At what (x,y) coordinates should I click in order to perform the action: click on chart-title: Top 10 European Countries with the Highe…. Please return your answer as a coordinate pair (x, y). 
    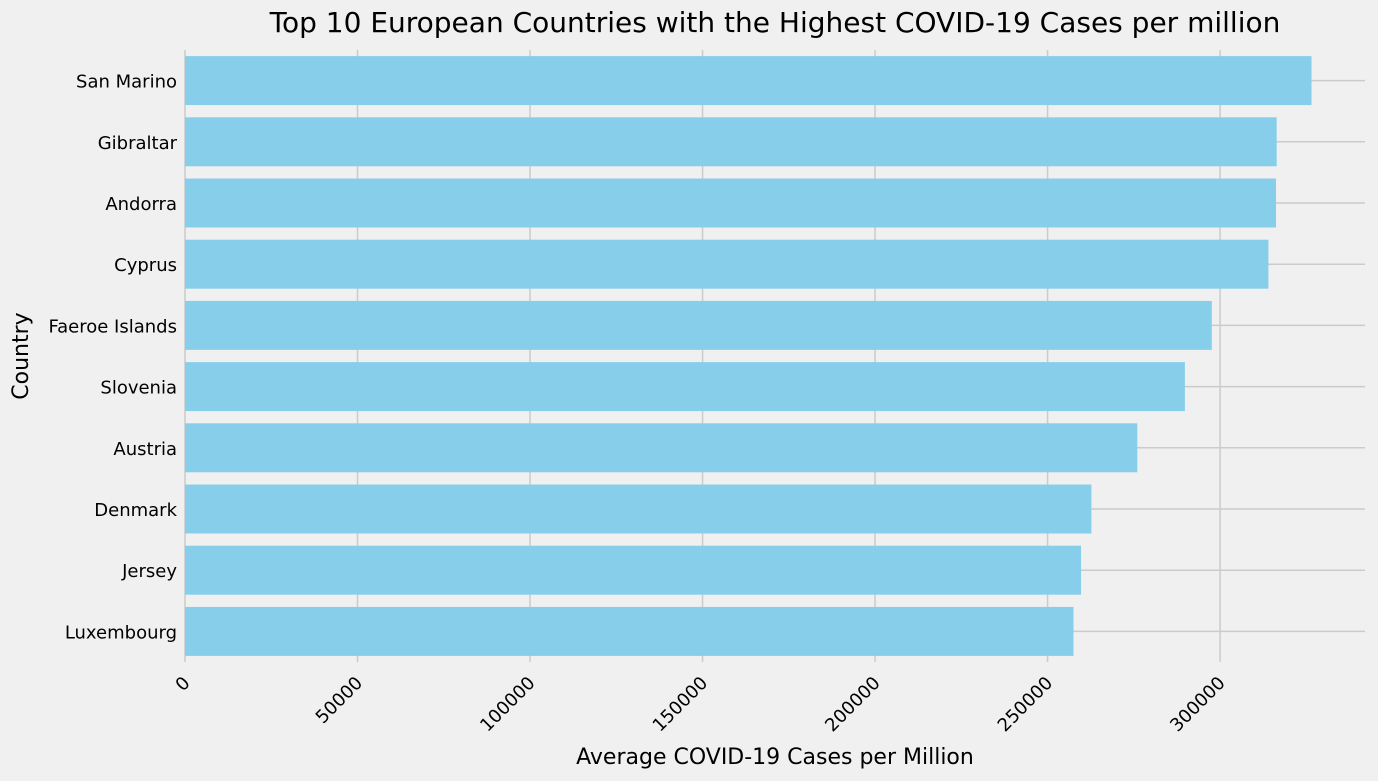
    Looking at the image, I should click on (775, 22).